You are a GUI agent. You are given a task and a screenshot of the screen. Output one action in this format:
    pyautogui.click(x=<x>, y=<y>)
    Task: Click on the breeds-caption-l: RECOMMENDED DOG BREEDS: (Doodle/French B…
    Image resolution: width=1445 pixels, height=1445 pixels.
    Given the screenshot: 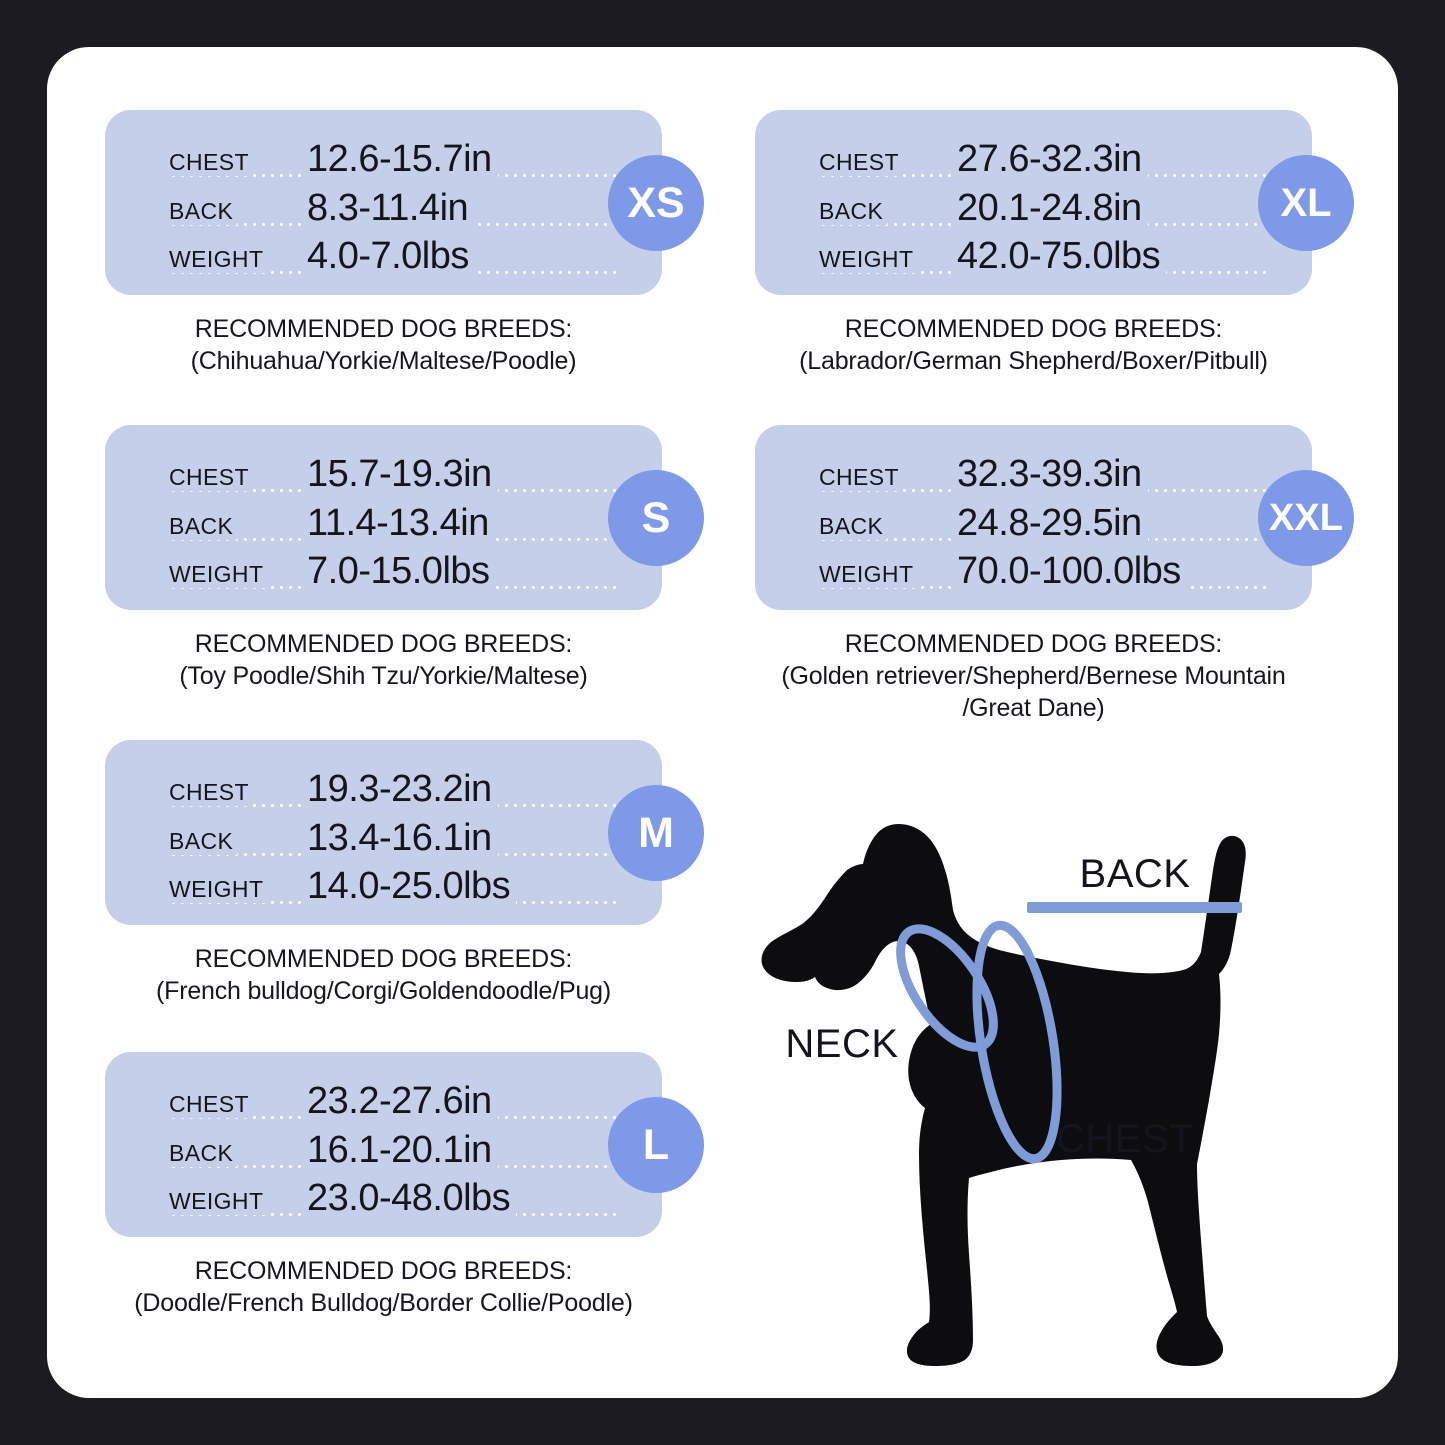 What is the action you would take?
    pyautogui.click(x=383, y=1287)
    